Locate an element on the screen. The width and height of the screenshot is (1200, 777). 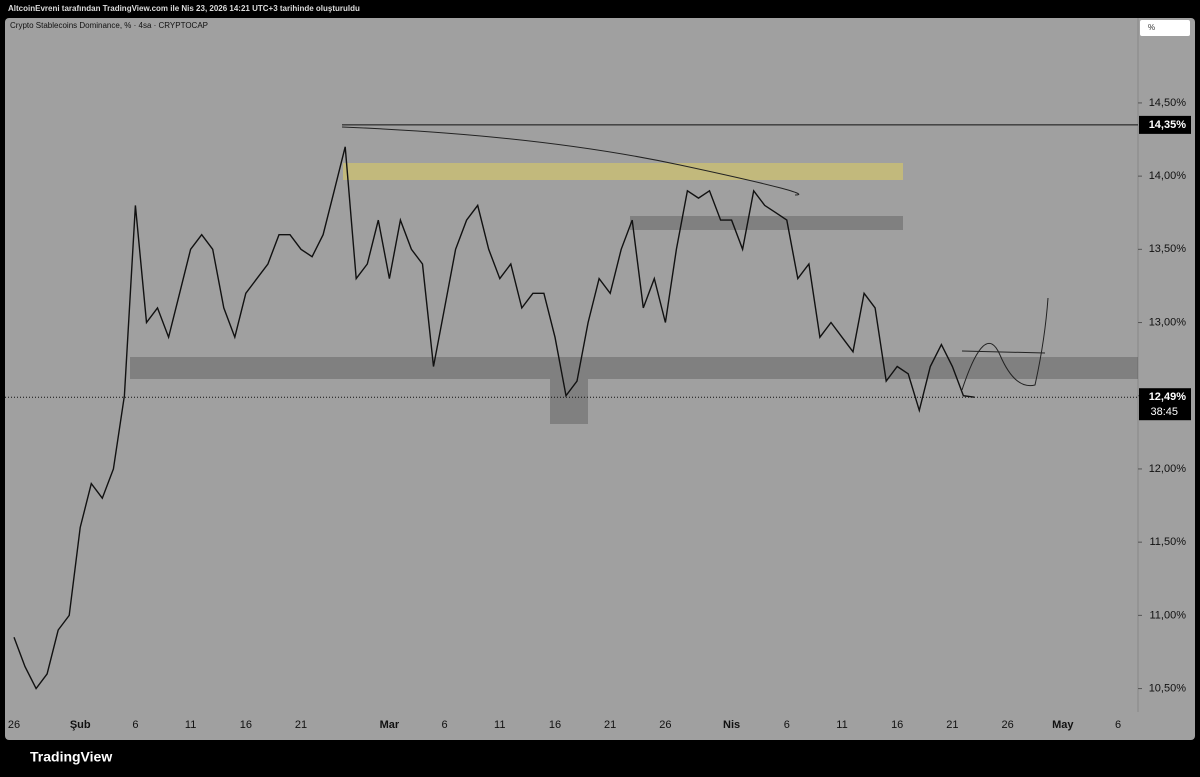
y-tick-label: 13,00% is located at coordinates (1168, 322).